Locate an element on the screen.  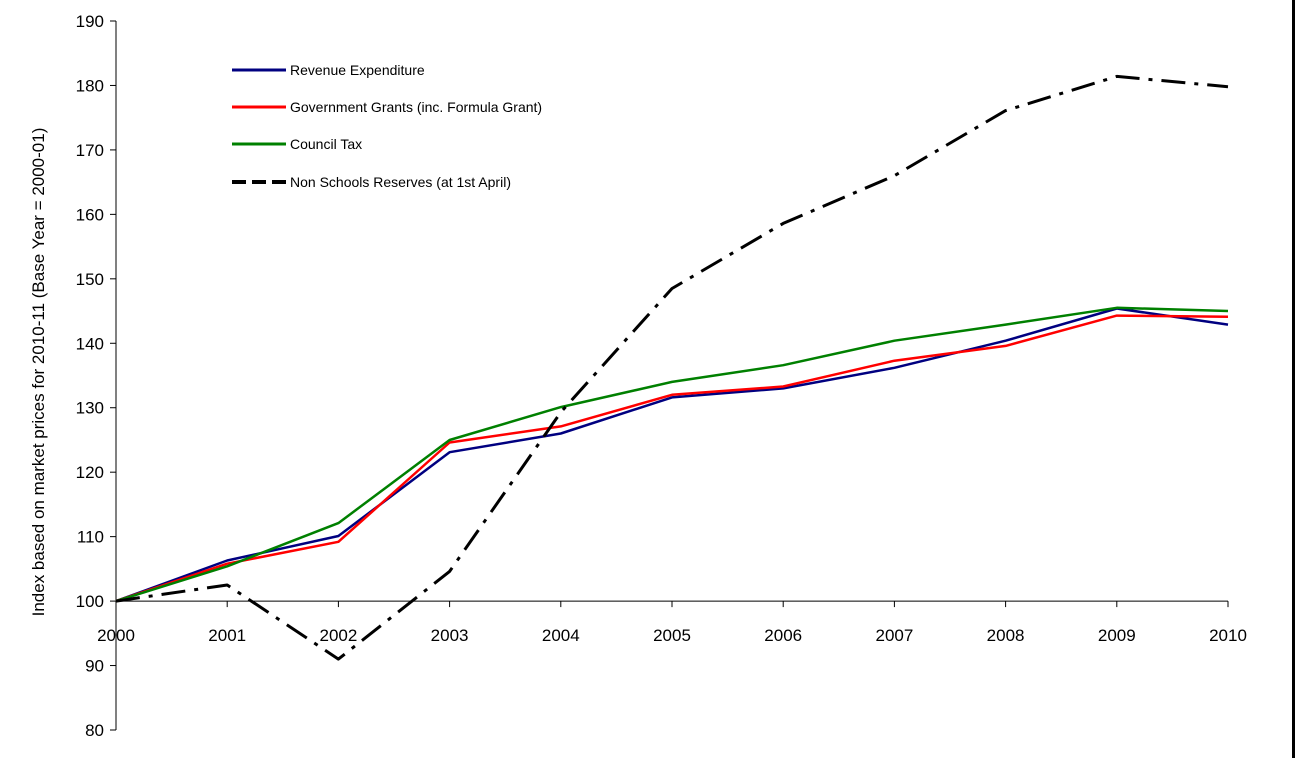
x-tick-label: 2008 is located at coordinates (1006, 635).